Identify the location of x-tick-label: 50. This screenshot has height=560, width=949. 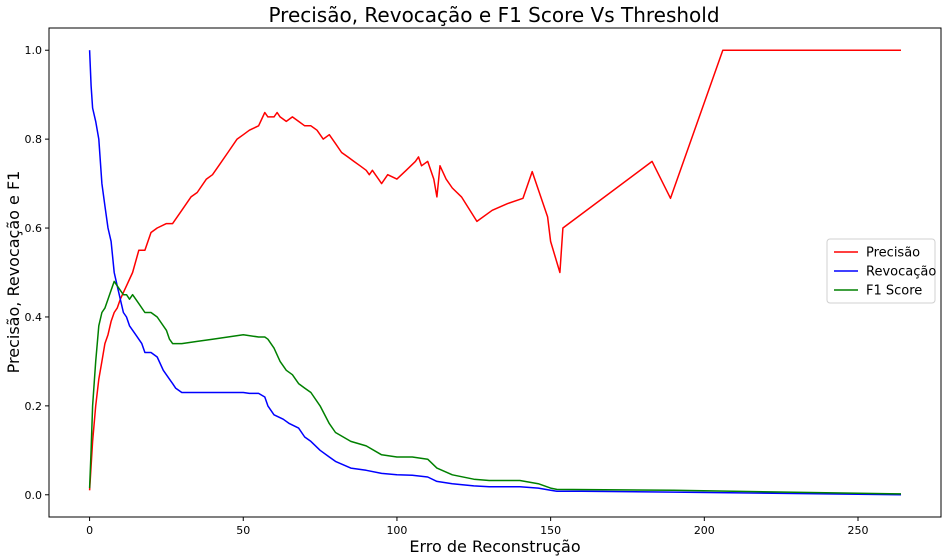
(243, 530).